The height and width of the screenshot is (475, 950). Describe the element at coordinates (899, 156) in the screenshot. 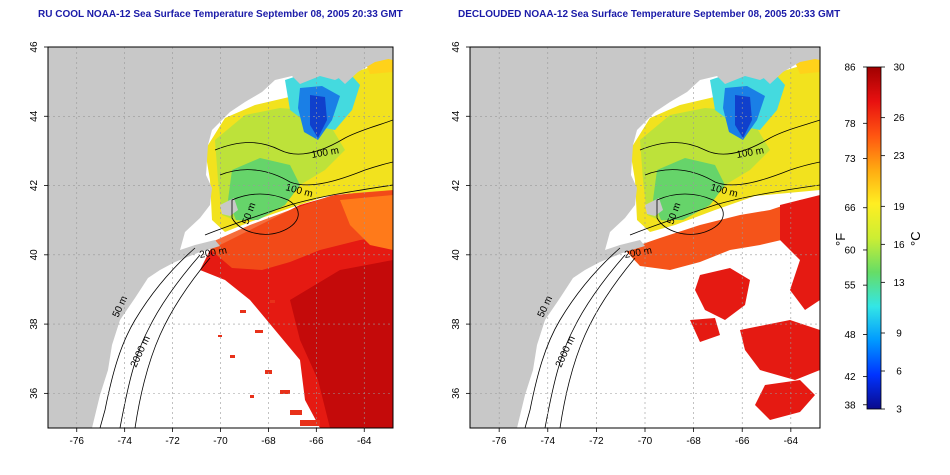

I see `colorbar-celsius-tick-2: 23` at that location.